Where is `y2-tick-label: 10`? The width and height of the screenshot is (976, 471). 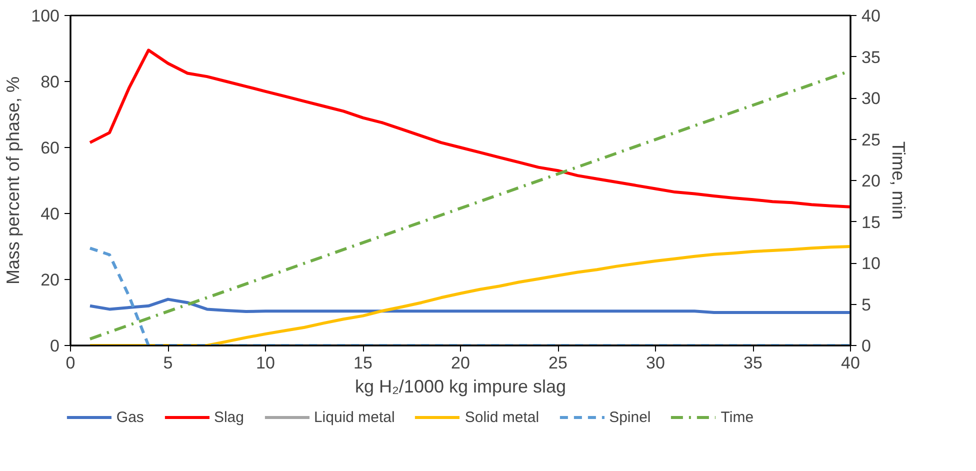
y2-tick-label: 10 is located at coordinates (871, 263).